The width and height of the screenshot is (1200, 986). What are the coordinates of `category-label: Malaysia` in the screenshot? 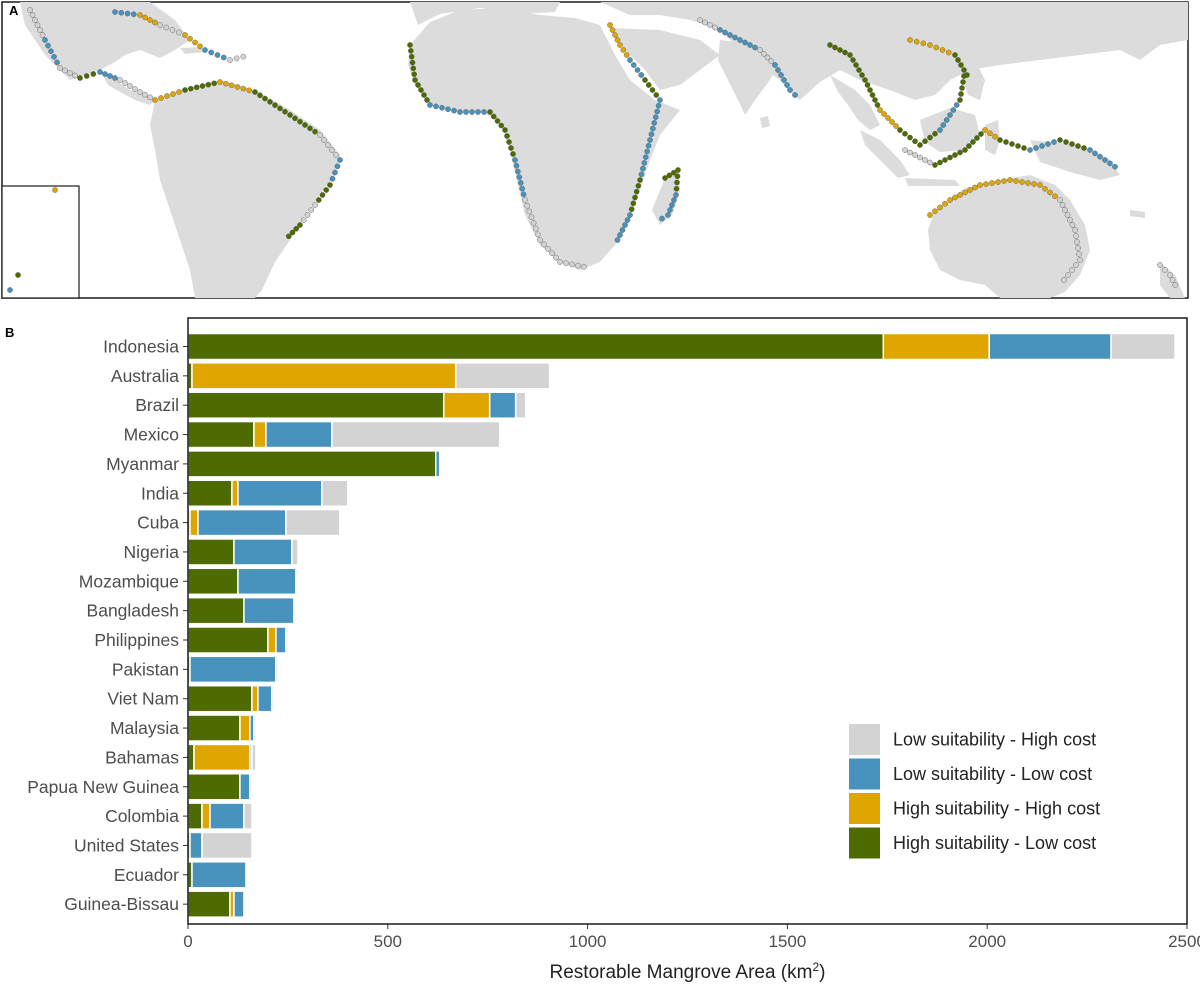 It's located at (144, 728).